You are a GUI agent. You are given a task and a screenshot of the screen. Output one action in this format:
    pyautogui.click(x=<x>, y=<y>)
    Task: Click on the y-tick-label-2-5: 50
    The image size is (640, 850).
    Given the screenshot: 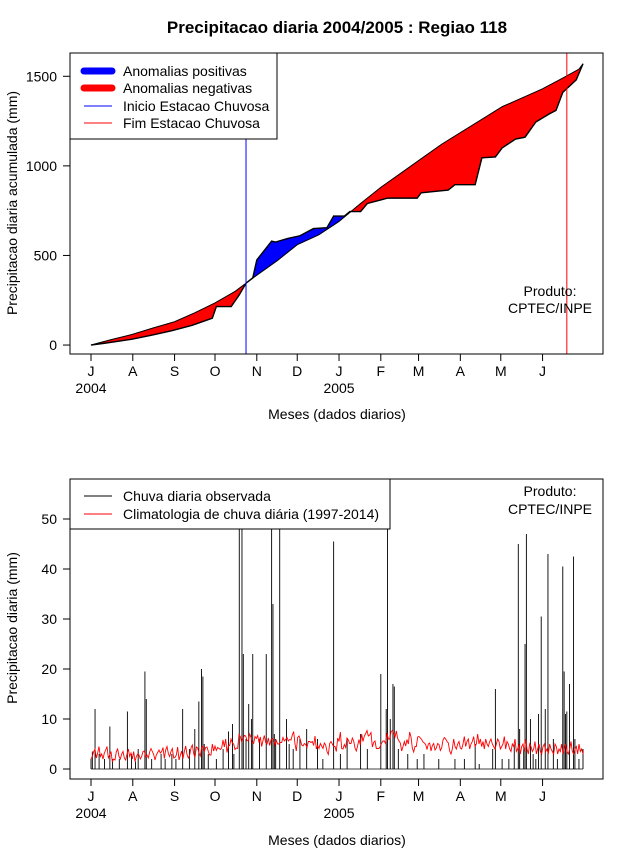 What is the action you would take?
    pyautogui.click(x=49, y=519)
    